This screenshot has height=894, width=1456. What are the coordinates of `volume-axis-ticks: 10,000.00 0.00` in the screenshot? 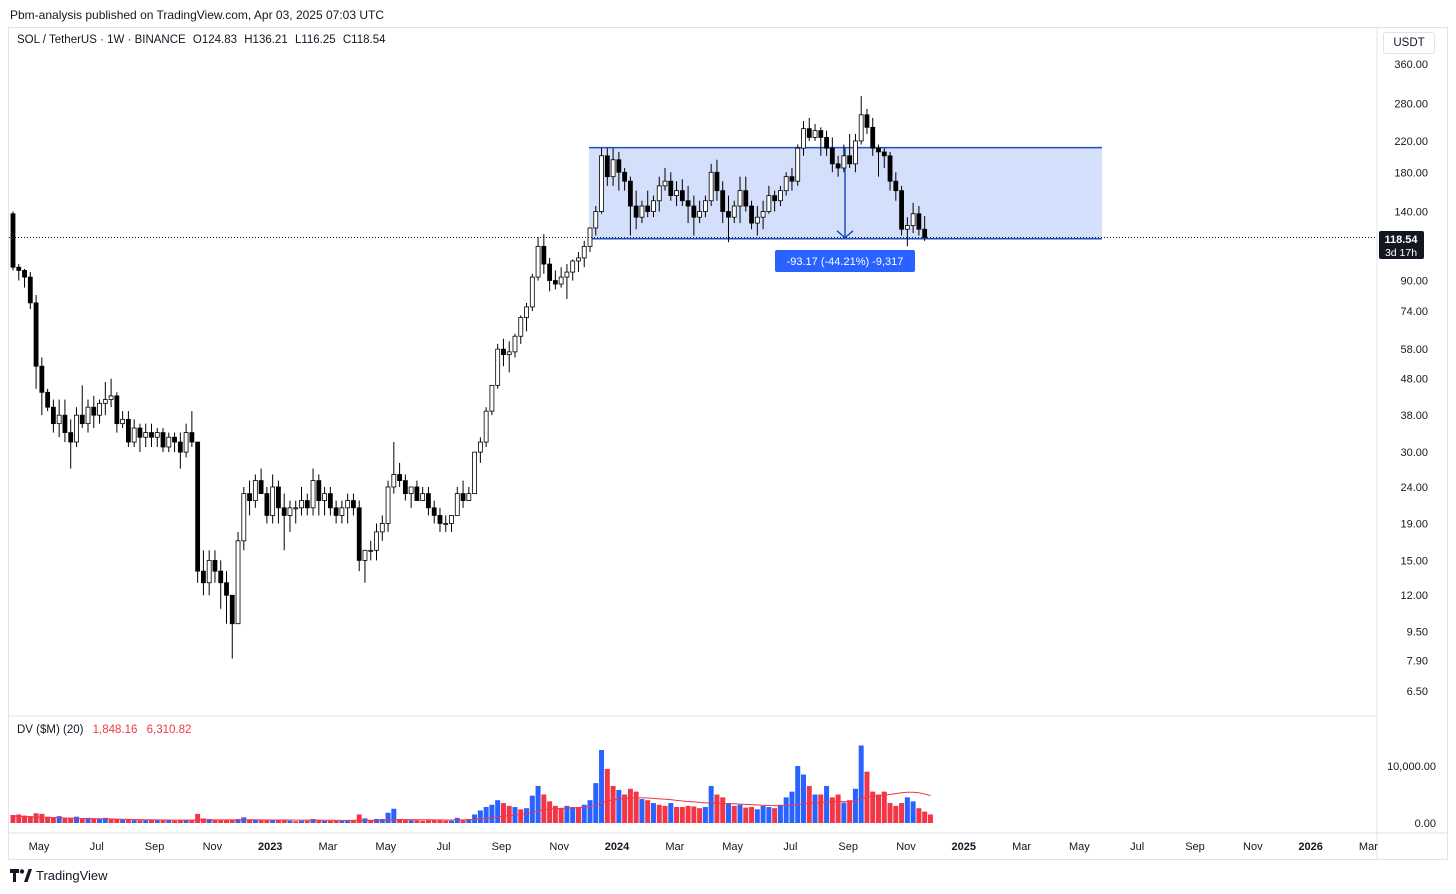 It's located at (1411, 795).